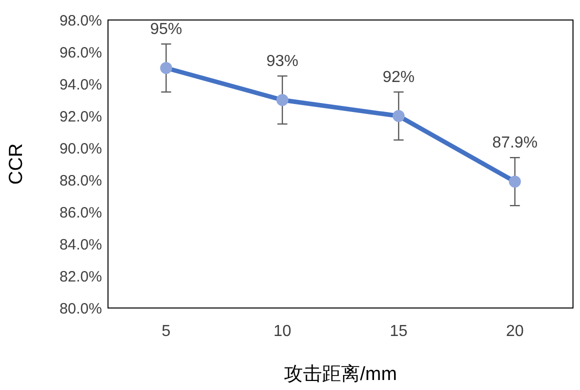 The image size is (580, 390). I want to click on y-tick-label: 88.0%, so click(80, 181).